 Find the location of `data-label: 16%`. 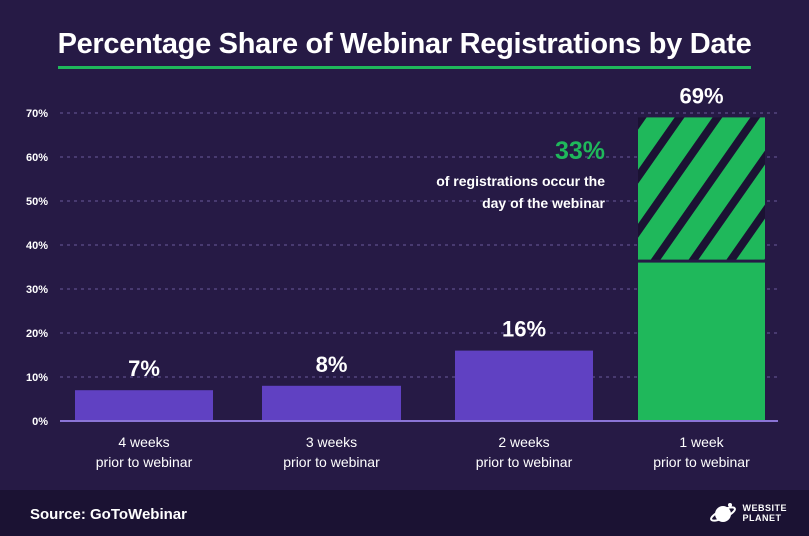

data-label: 16% is located at coordinates (524, 329).